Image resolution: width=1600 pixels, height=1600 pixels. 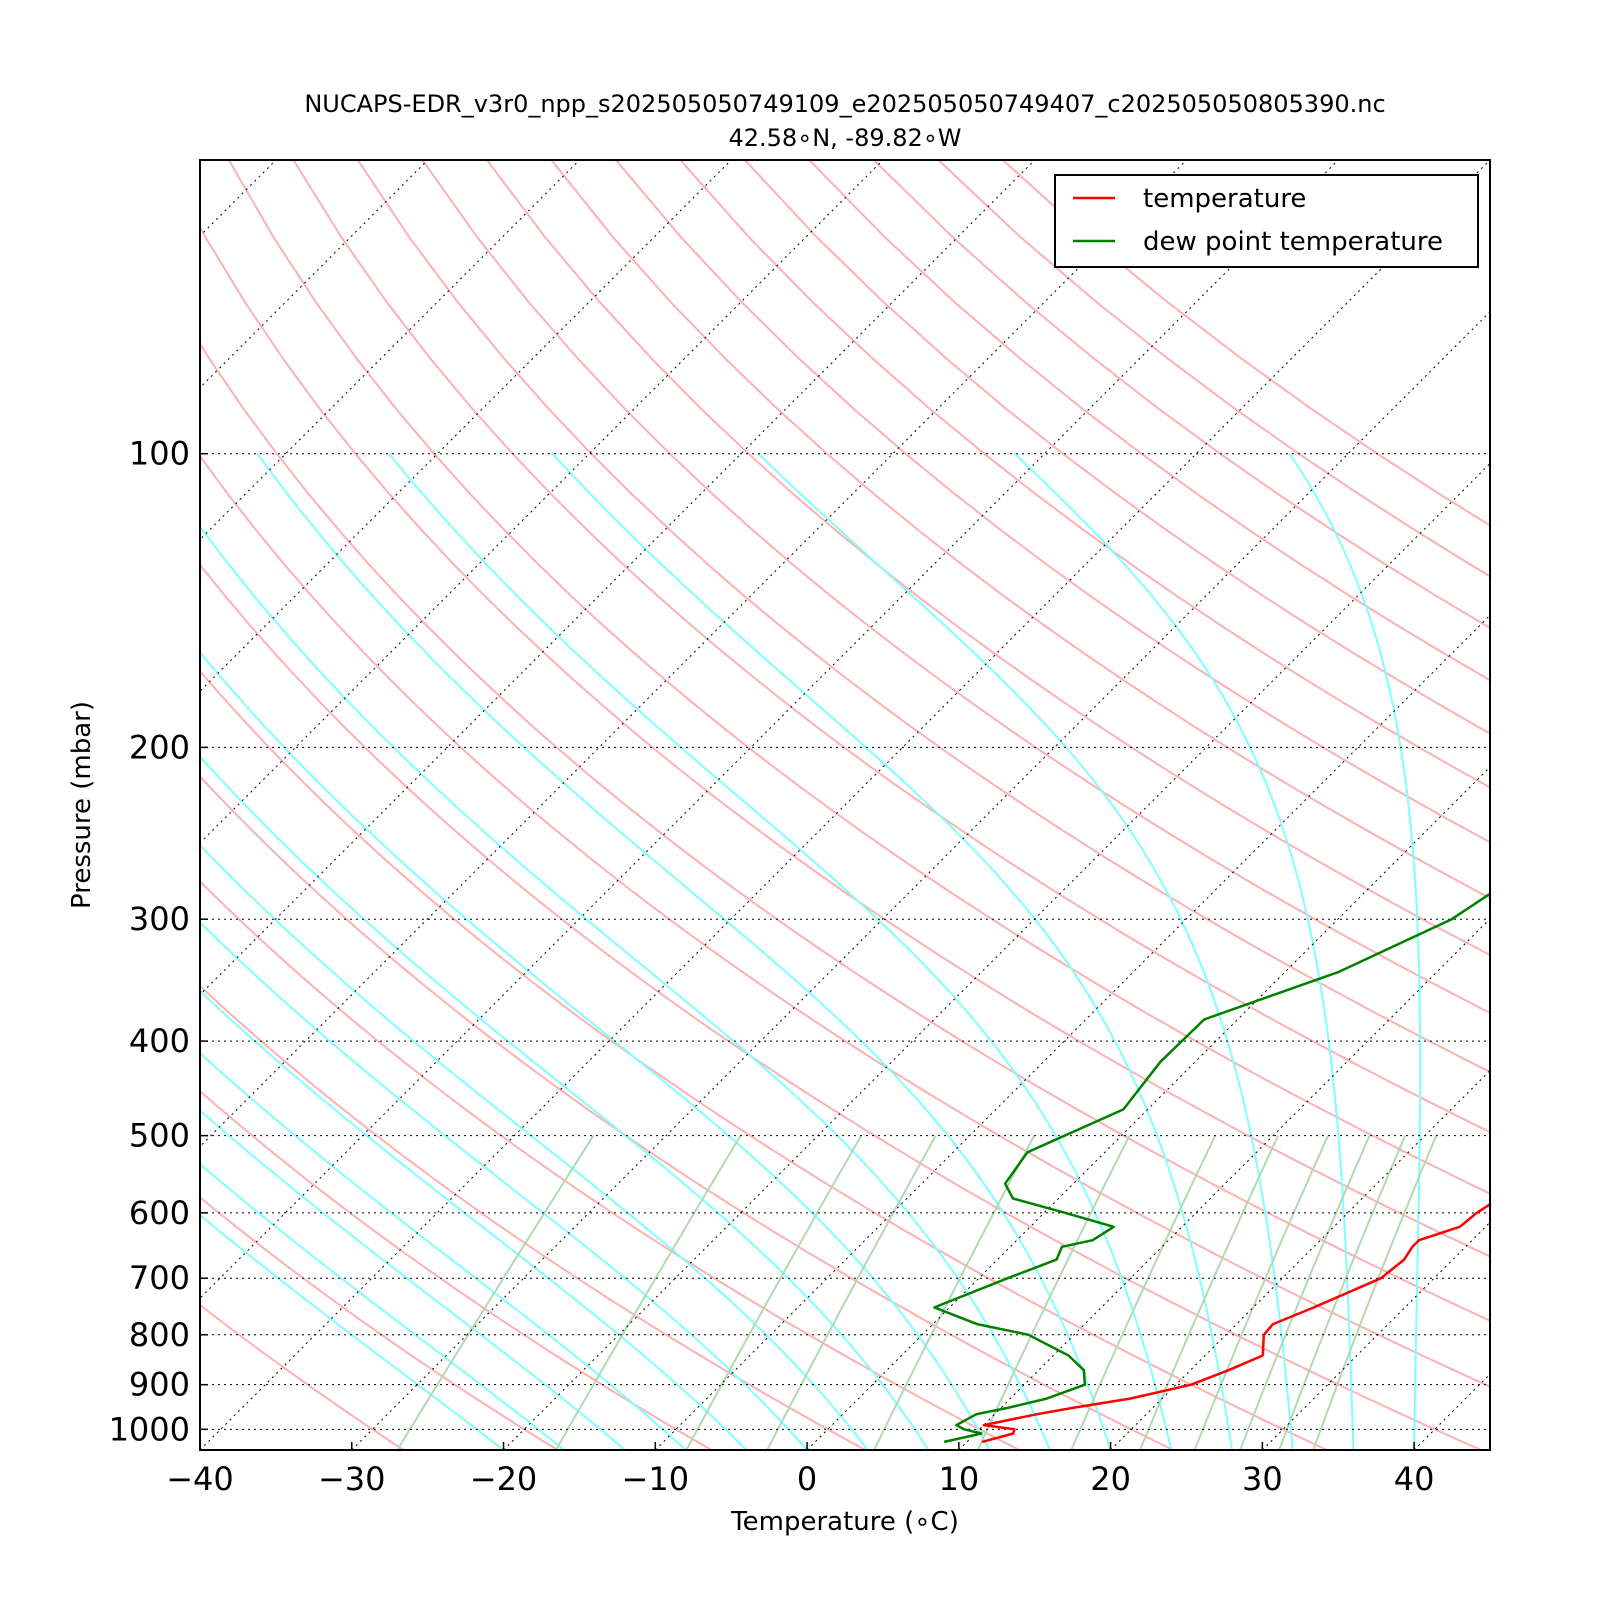 I want to click on legend-label-dewpoint: dew point temperature, so click(x=1293, y=242).